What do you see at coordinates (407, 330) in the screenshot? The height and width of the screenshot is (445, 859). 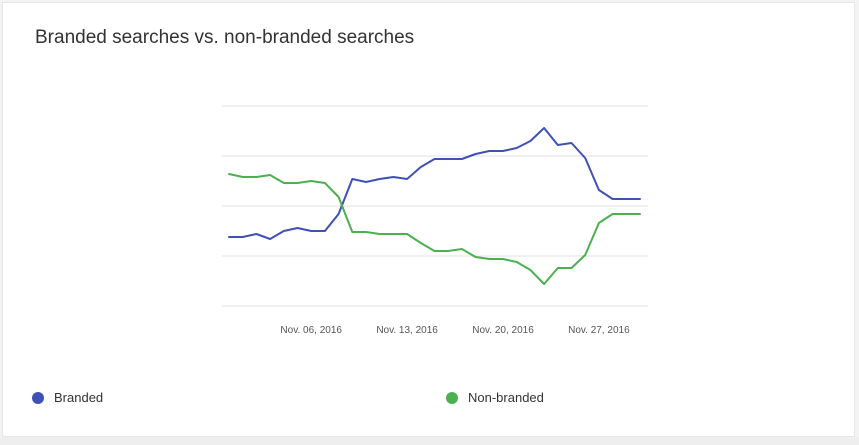 I see `x-tick-label-1: Nov. 13, 2016` at bounding box center [407, 330].